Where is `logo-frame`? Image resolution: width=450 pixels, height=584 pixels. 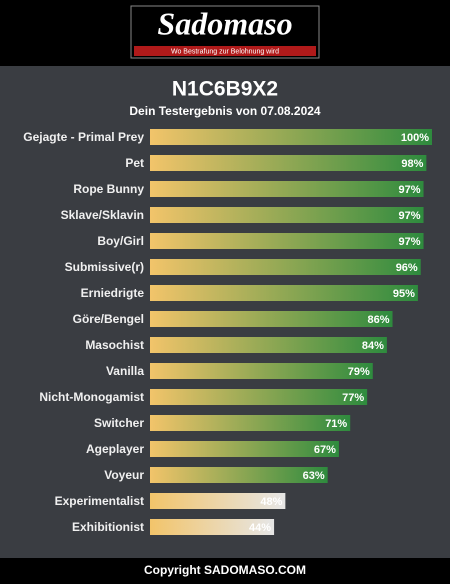 logo-frame is located at coordinates (225, 32).